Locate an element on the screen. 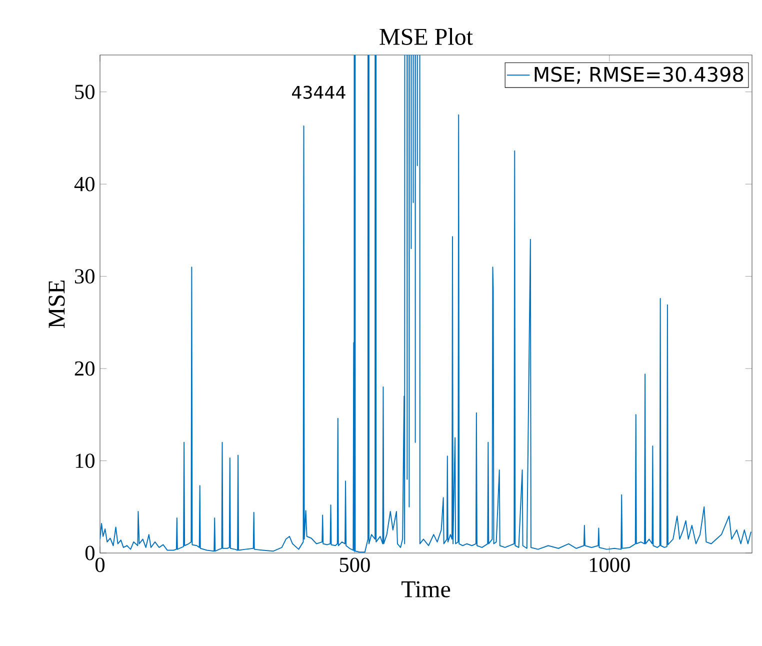 The height and width of the screenshot is (646, 762). y-axis-title: MSE is located at coordinates (56, 304).